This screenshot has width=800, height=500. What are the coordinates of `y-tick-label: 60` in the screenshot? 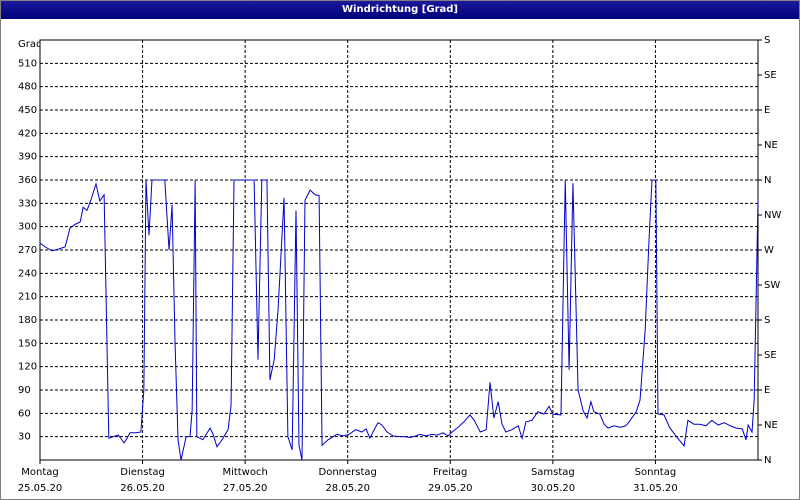 It's located at (24, 413).